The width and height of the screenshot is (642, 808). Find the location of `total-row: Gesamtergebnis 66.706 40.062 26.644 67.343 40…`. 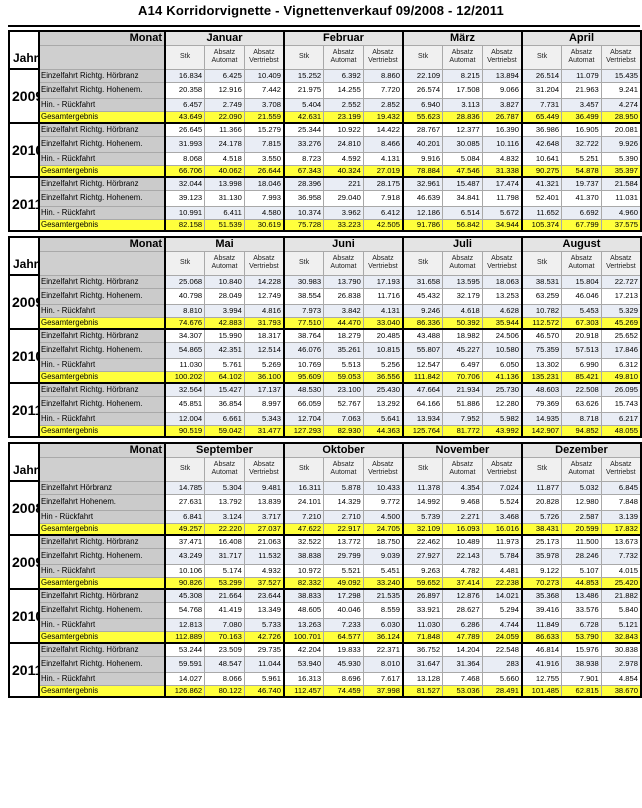

total-row: Gesamtergebnis 66.706 40.062 26.644 67.343 40… is located at coordinates (325, 171).